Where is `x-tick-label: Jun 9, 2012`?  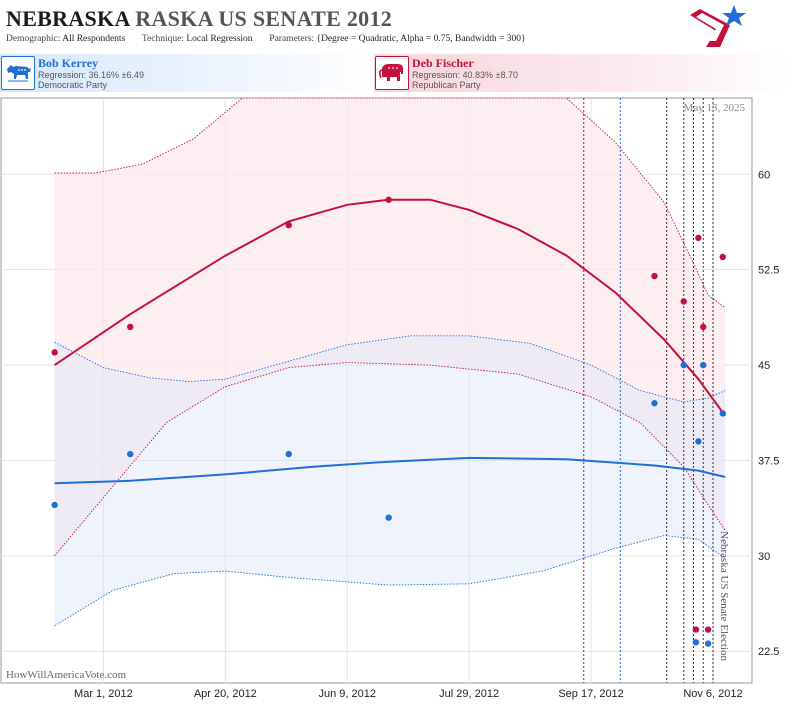 x-tick-label: Jun 9, 2012 is located at coordinates (347, 694).